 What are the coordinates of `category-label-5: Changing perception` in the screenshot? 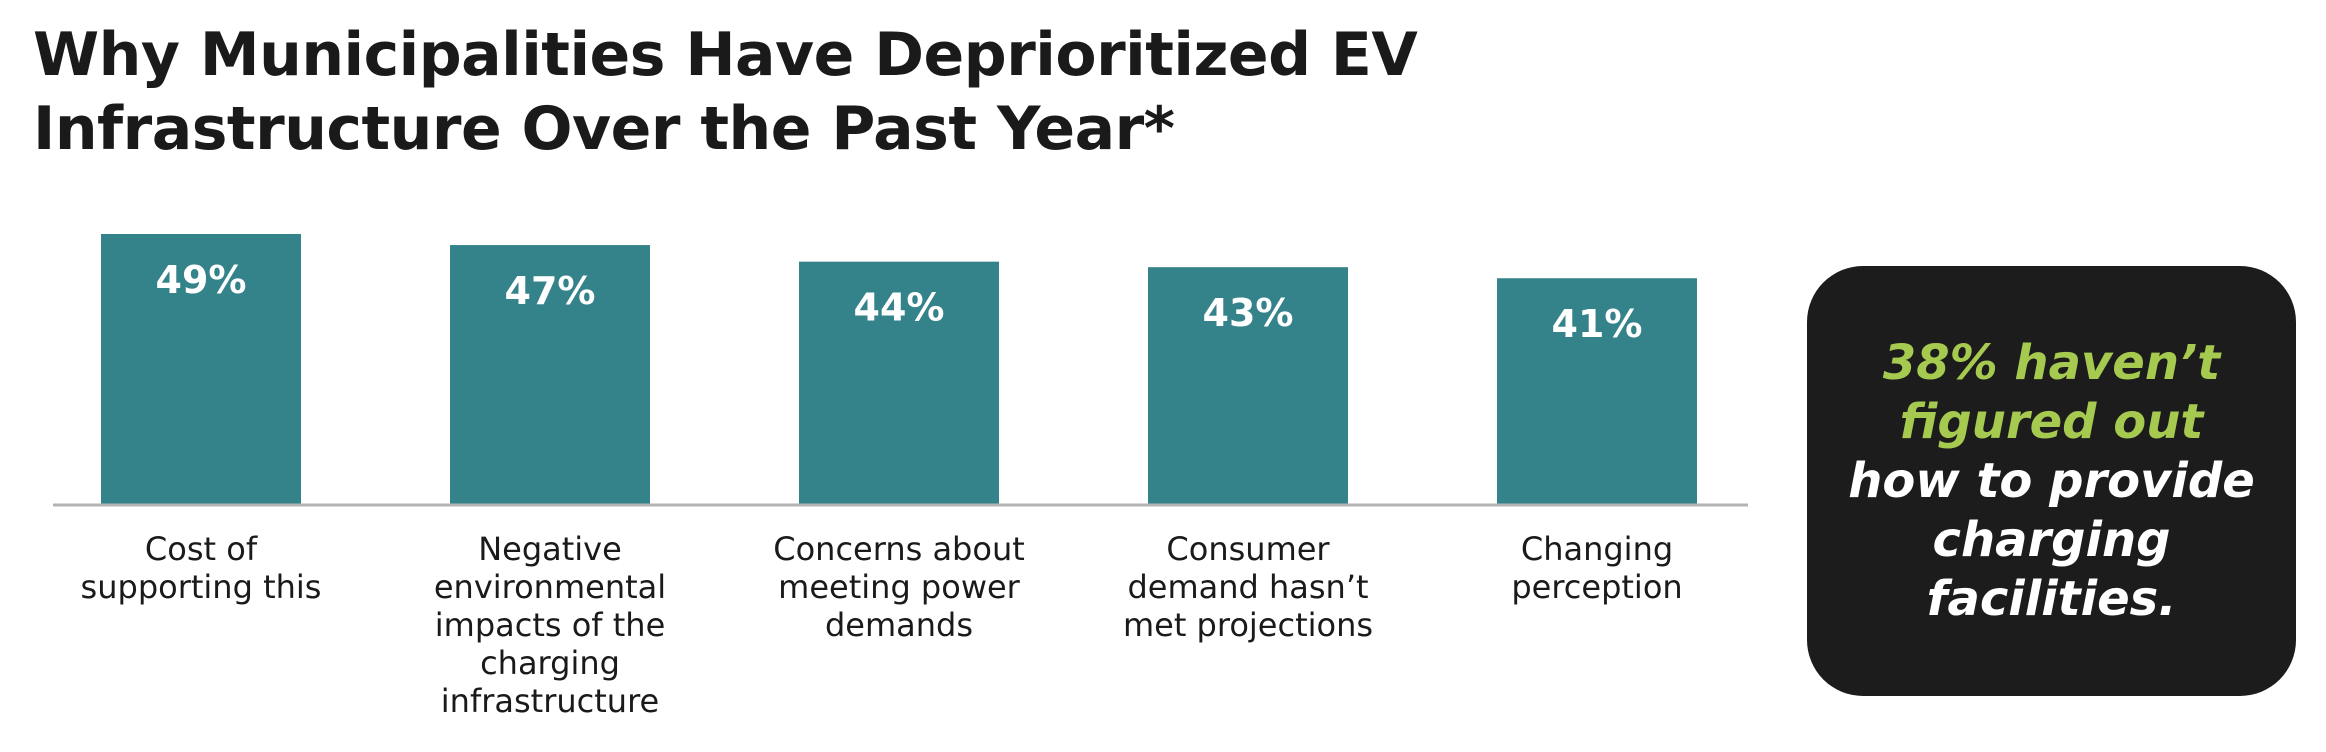 It's located at (1596, 568).